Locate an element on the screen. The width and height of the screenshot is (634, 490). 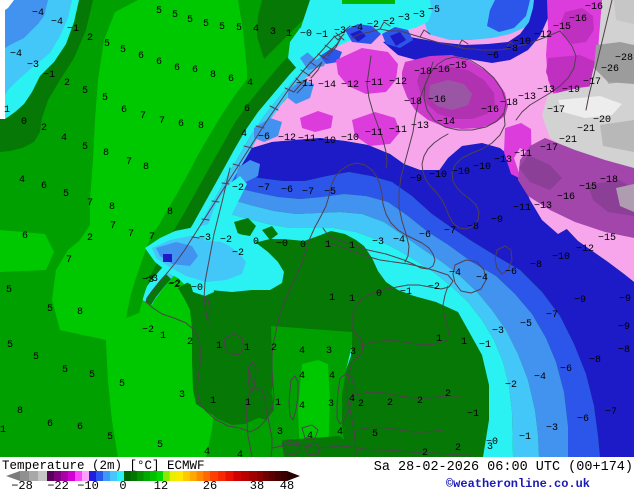
svg-text: 12 is located at coordinates (161, 484).